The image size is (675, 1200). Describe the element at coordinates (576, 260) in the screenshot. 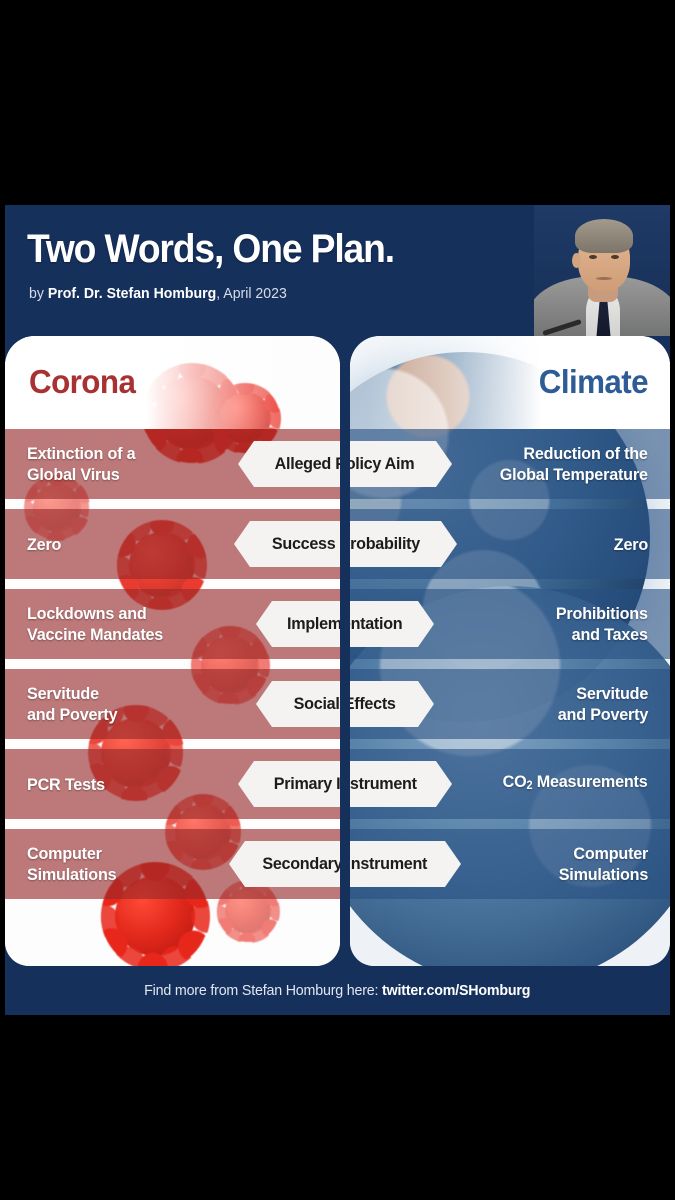

I see `portrait-ear` at that location.